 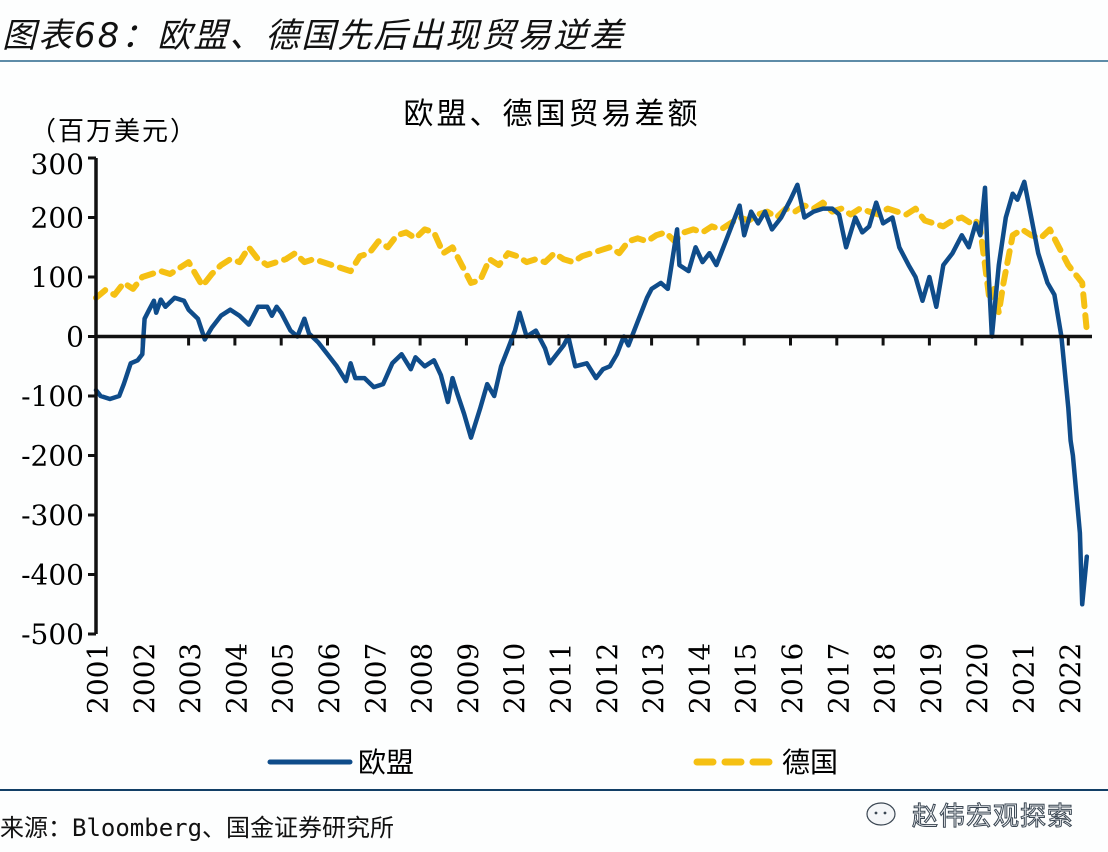 I want to click on y-tick-label: -400, so click(x=52, y=575).